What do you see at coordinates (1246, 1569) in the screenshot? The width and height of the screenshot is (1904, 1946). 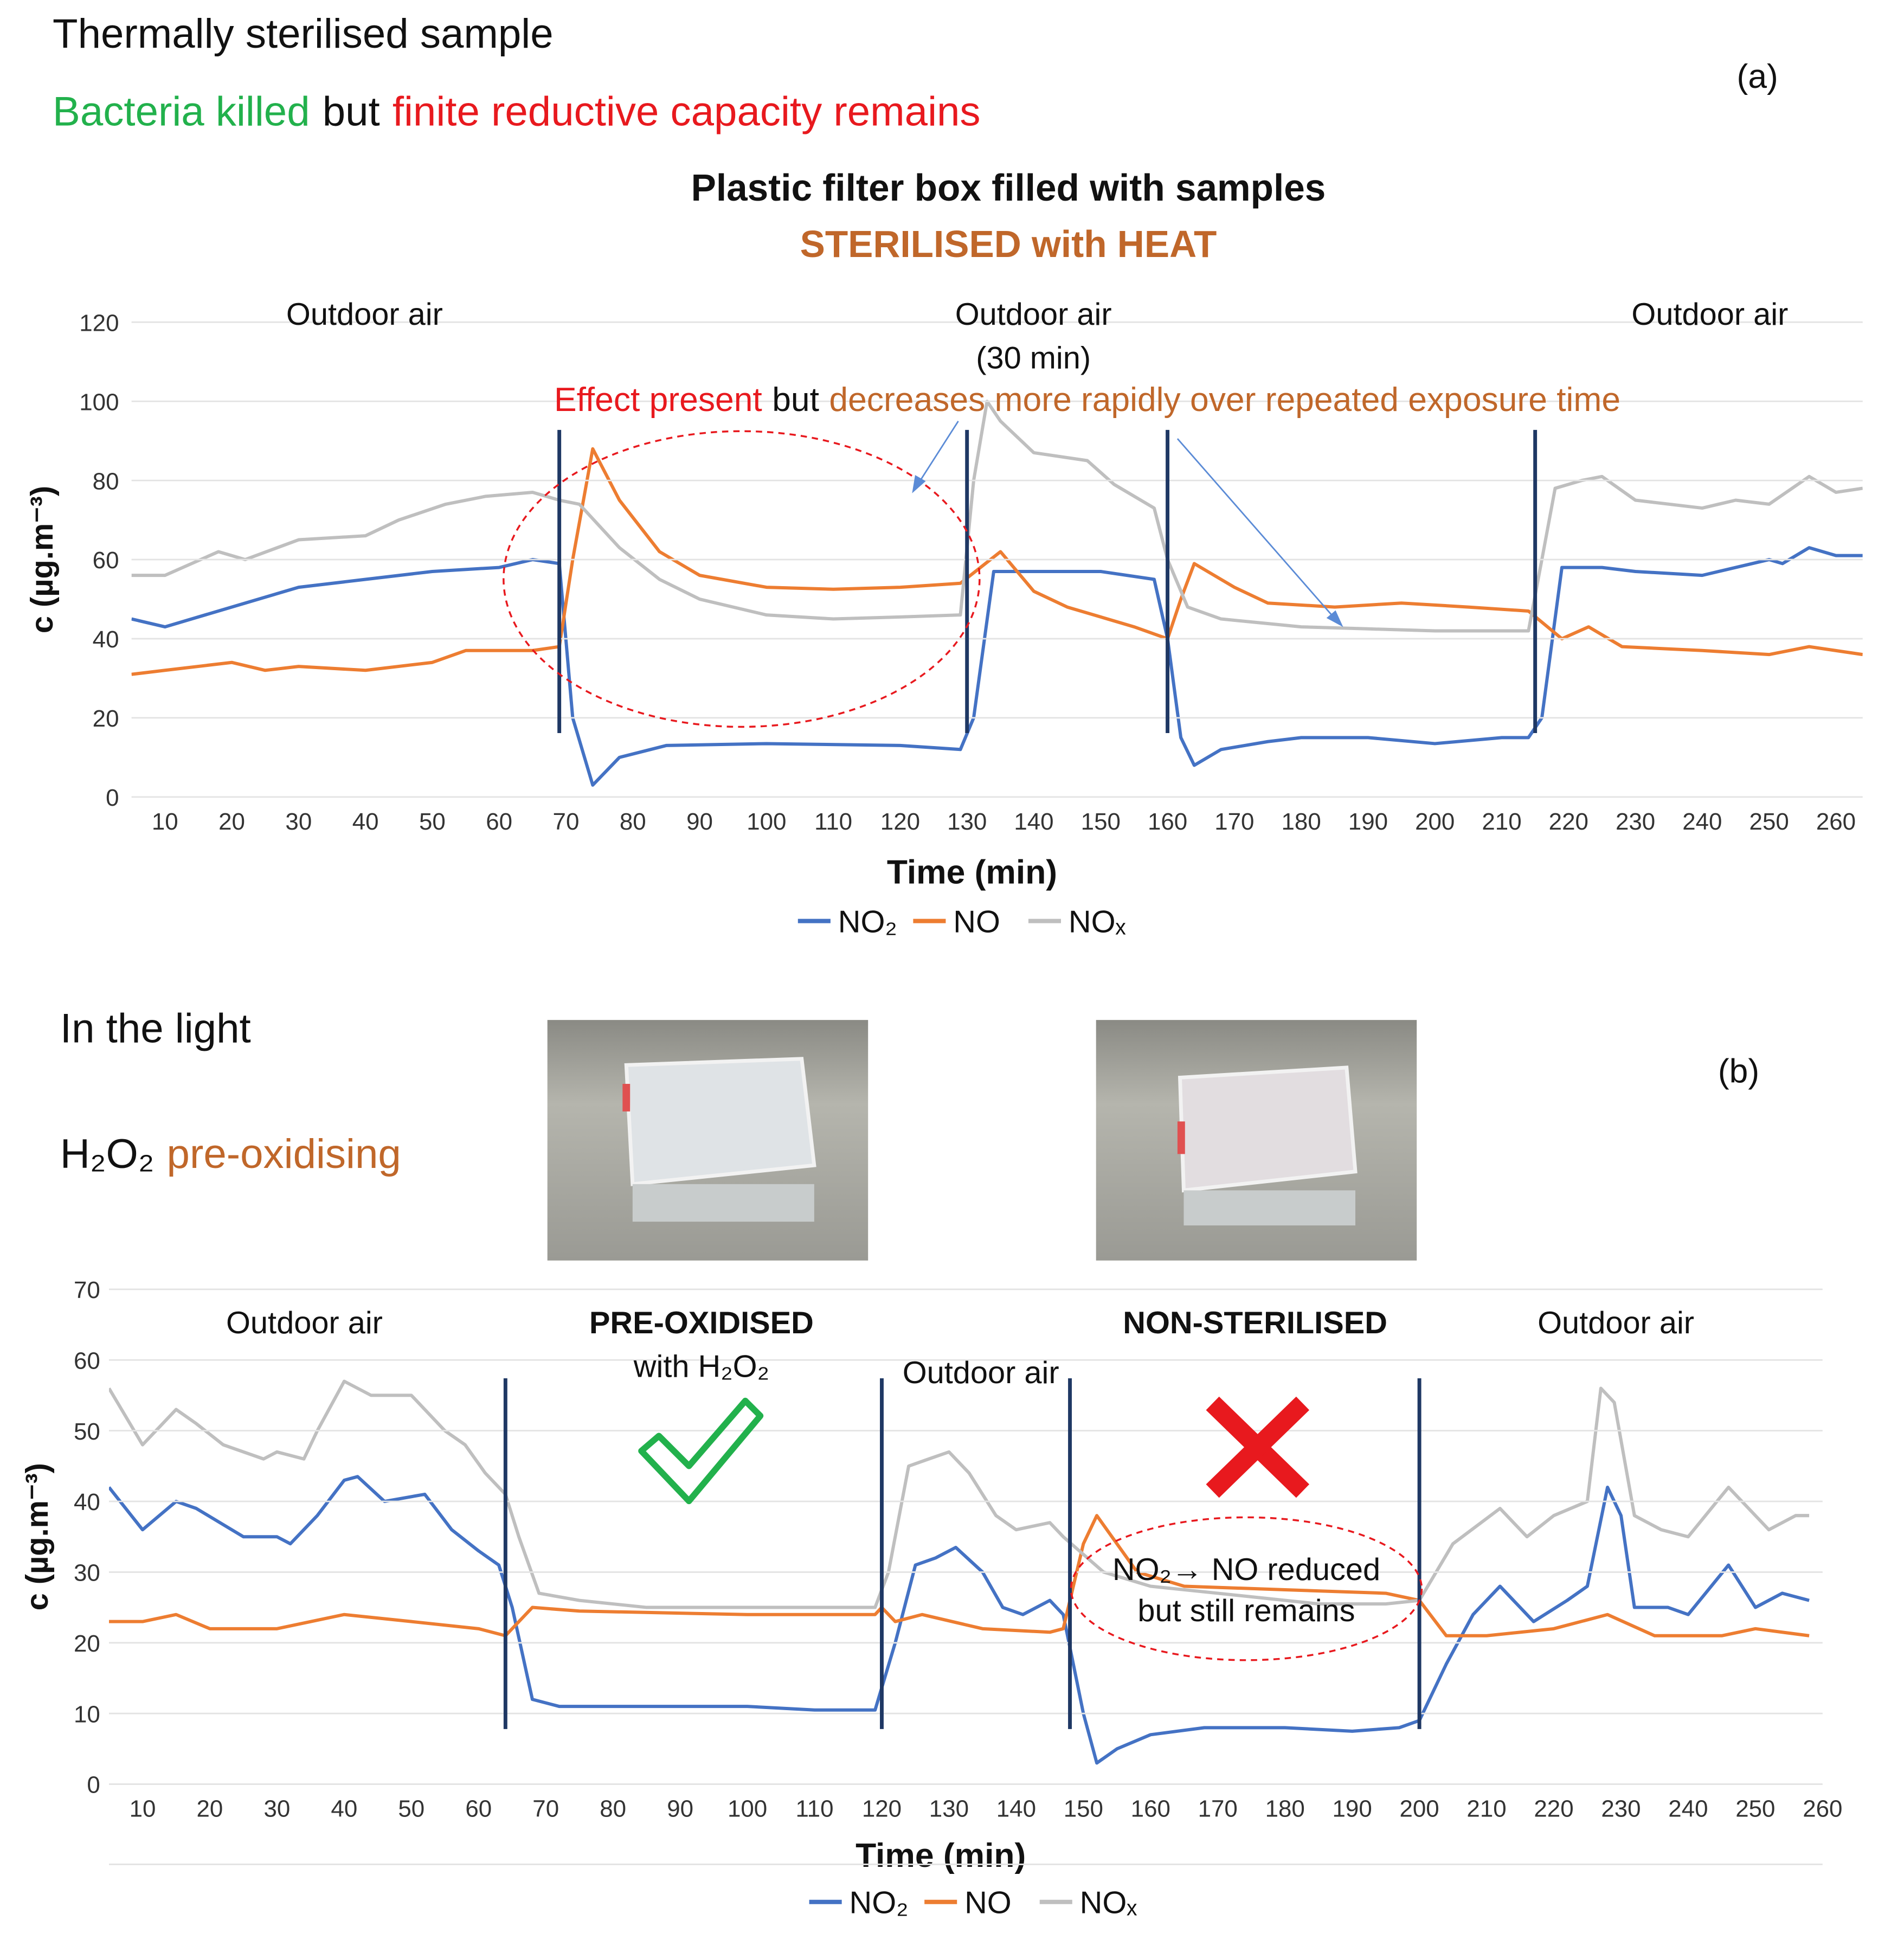 I see `annotation: NO₂→ NO reduced` at bounding box center [1246, 1569].